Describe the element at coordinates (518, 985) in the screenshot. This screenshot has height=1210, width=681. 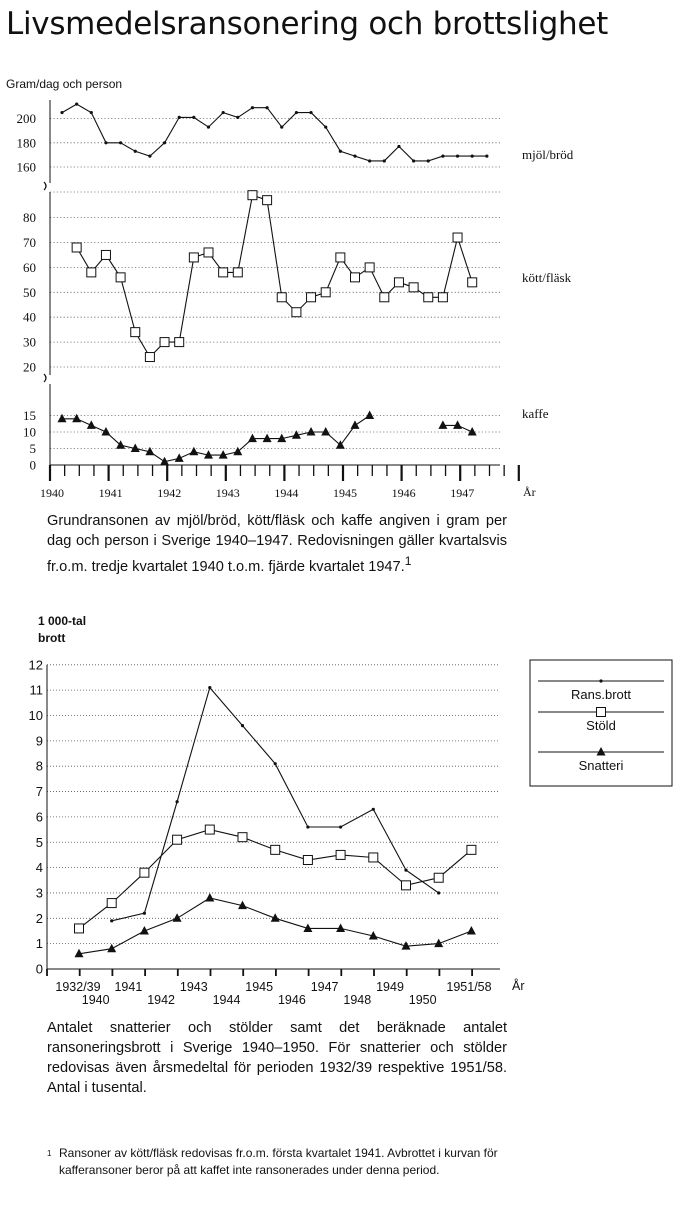
I see `x-axis-title: År` at that location.